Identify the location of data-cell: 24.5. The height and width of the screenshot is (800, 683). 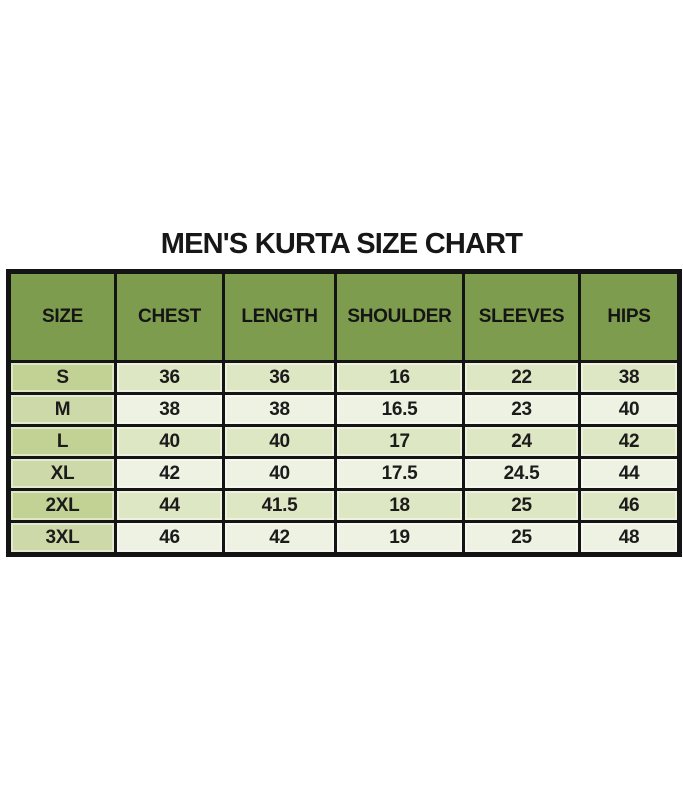
(521, 473).